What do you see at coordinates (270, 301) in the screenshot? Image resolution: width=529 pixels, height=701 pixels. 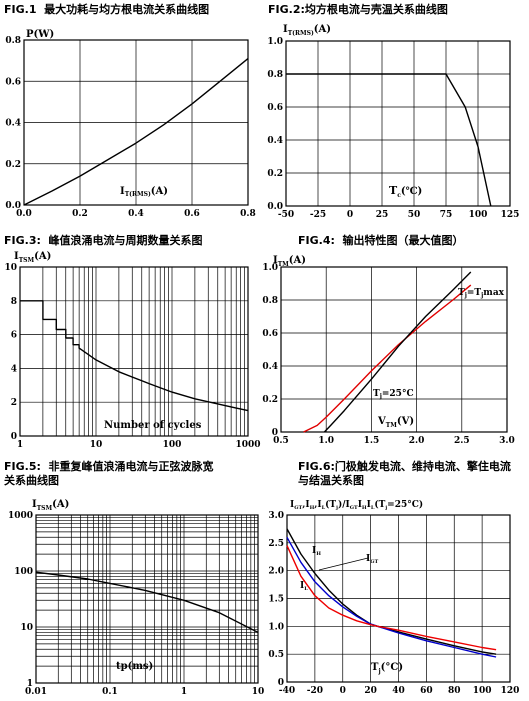 I see `fig4-ytick-label: 0.8` at bounding box center [270, 301].